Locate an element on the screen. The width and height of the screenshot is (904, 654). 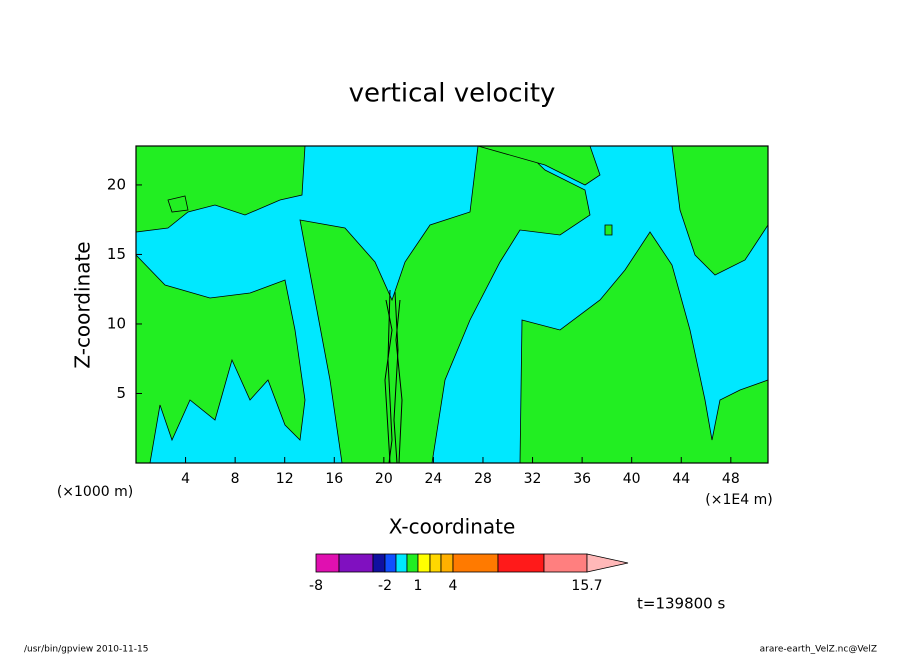
x-tick-label: 28 is located at coordinates (483, 479).